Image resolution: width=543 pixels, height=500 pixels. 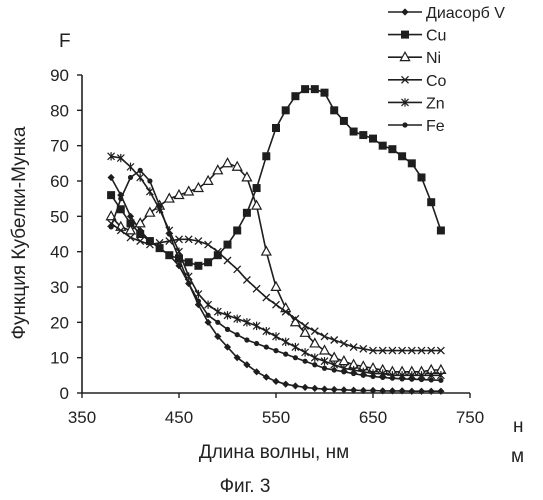 I want to click on y-tick-label: 10, so click(x=59, y=358).